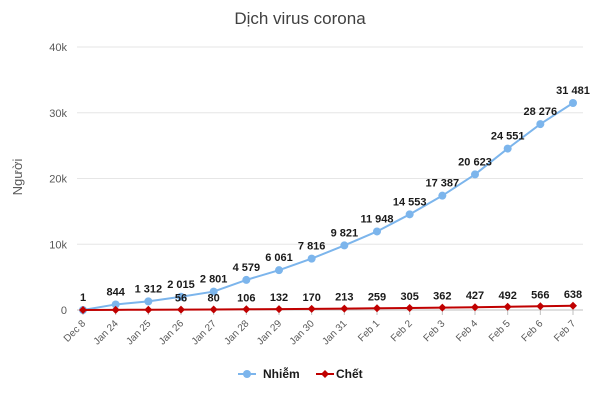 This screenshot has width=600, height=400. I want to click on data-label: 305, so click(409, 297).